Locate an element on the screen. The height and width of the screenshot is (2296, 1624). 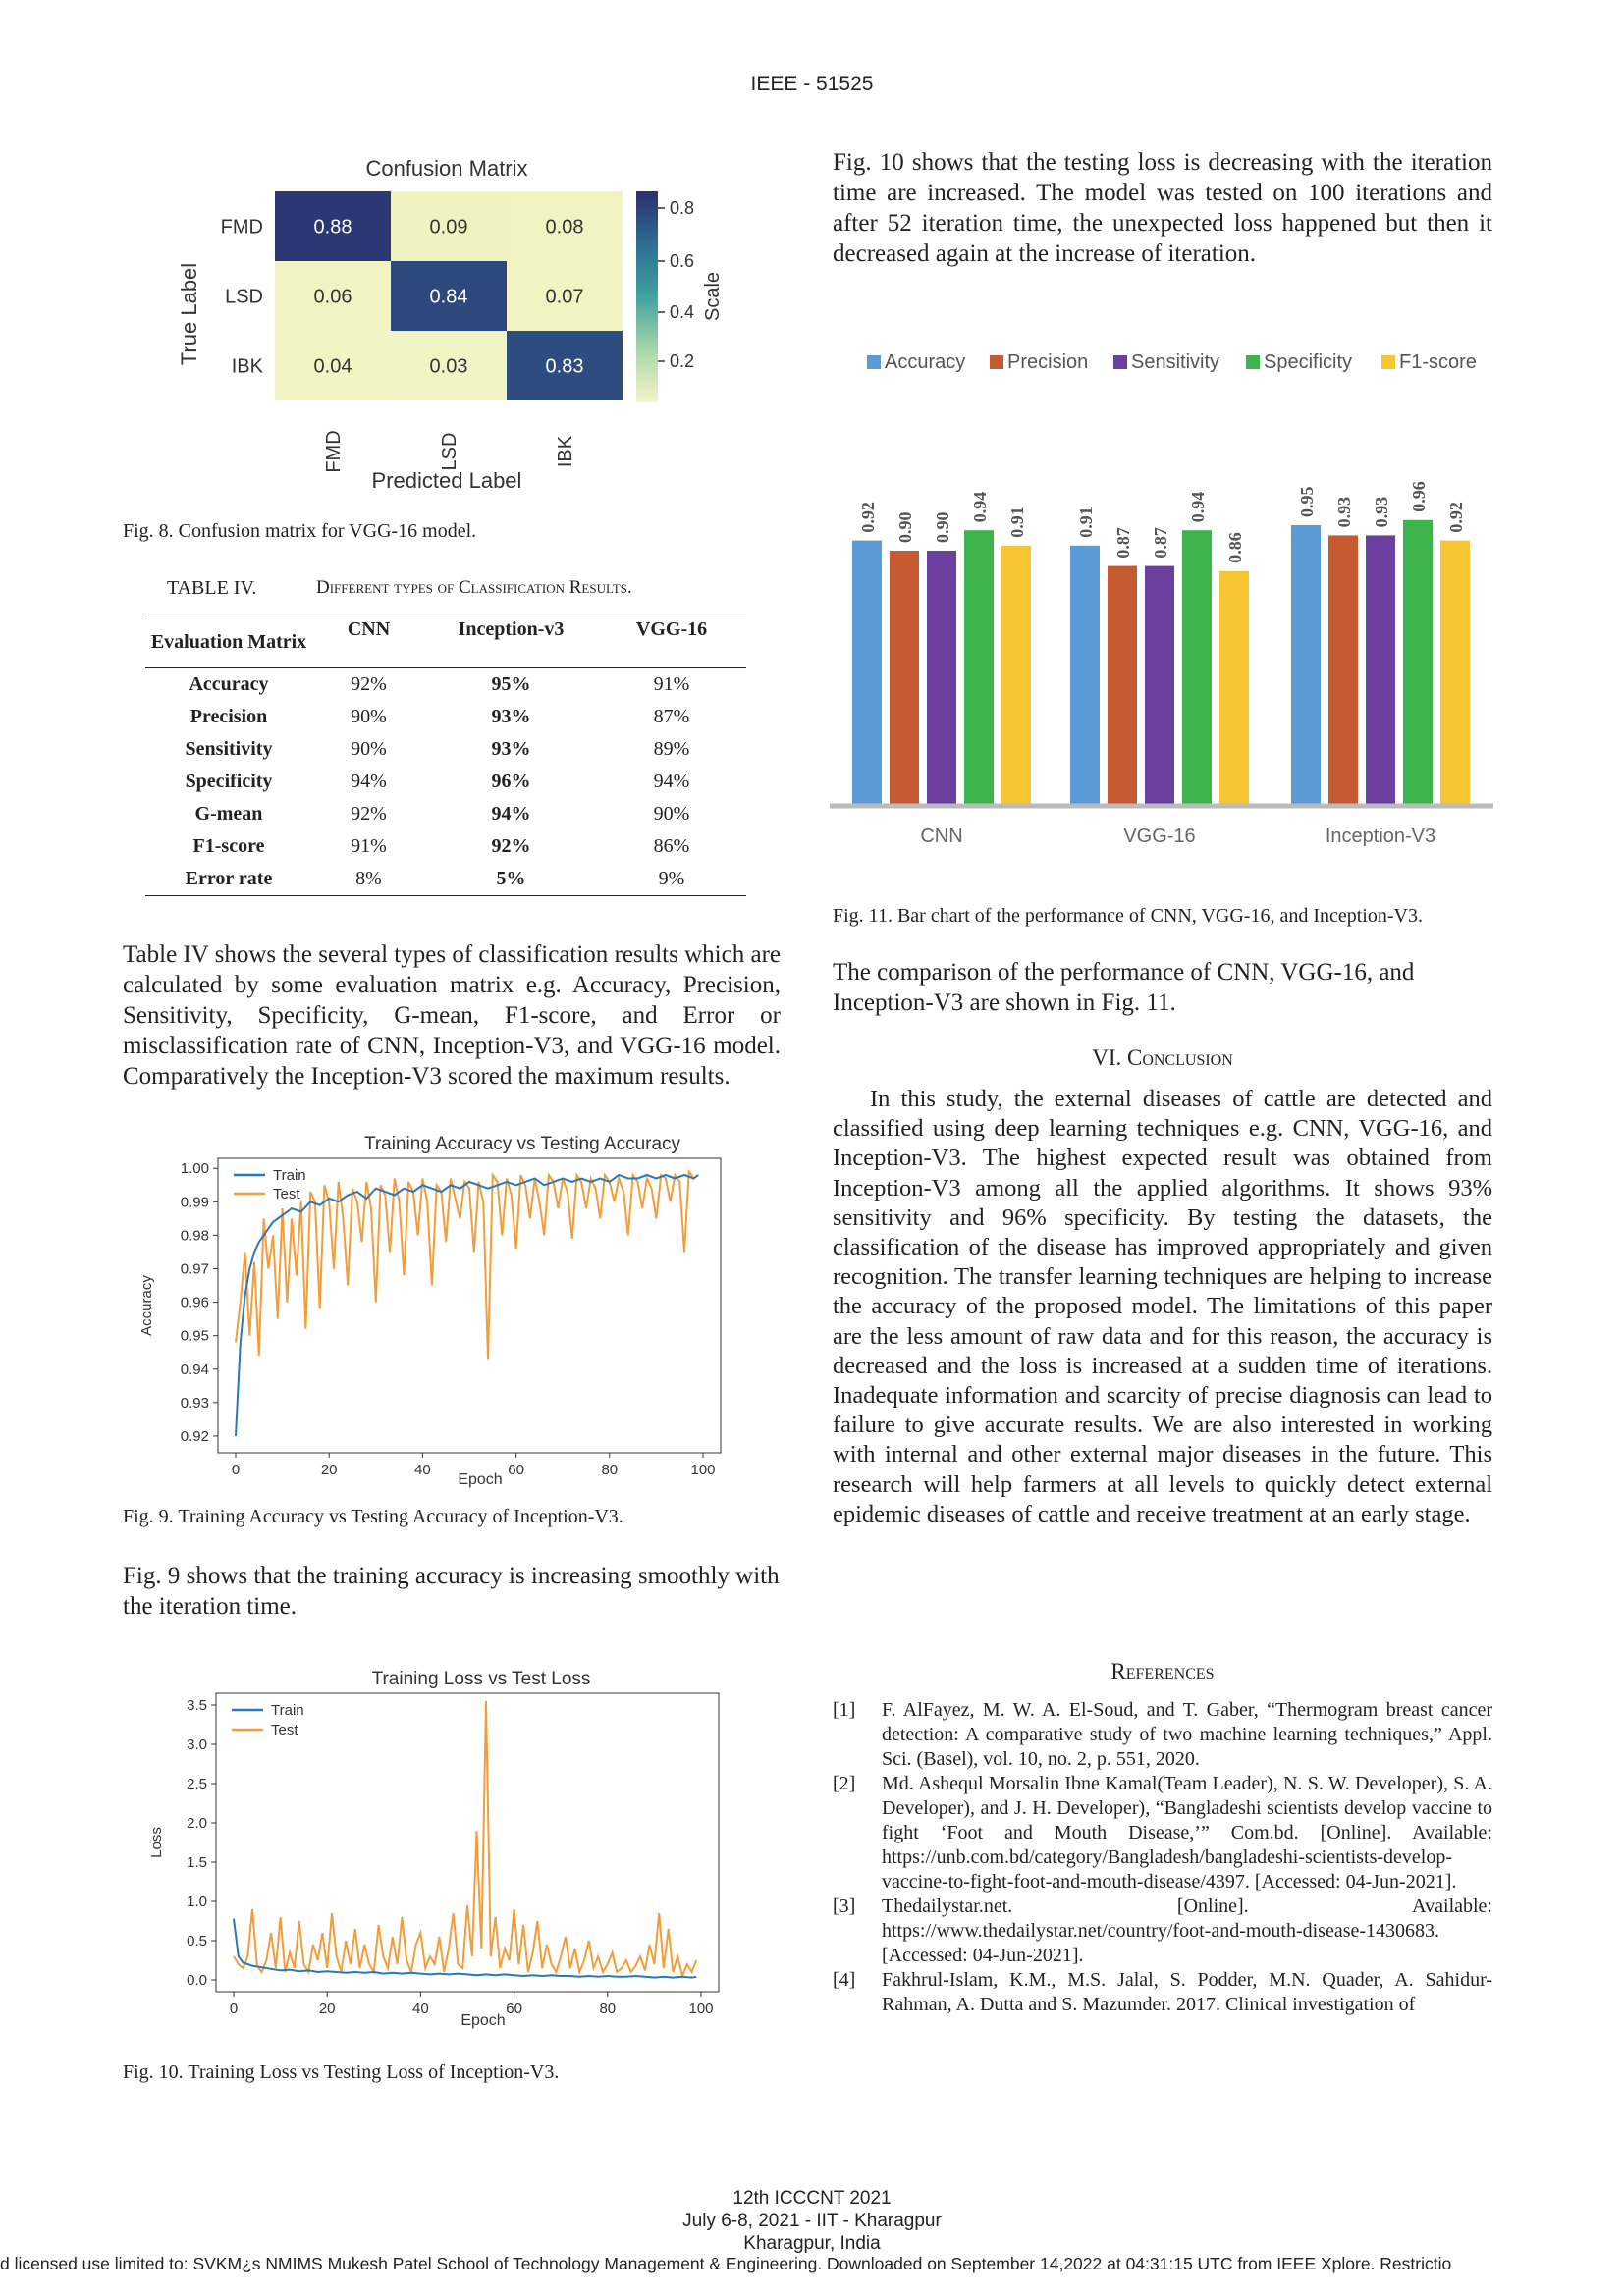
bar-value-label: 0.96 is located at coordinates (1419, 497).